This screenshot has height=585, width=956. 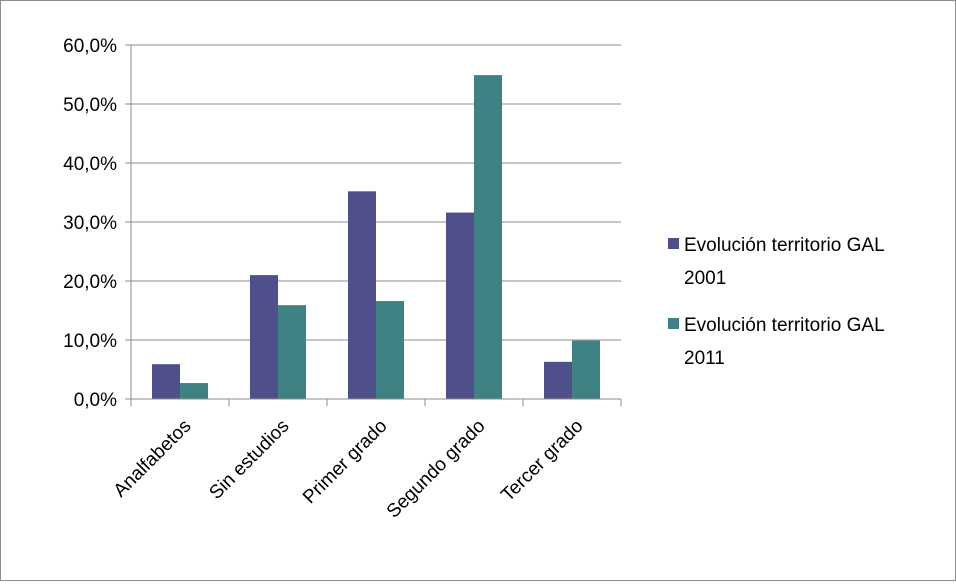 What do you see at coordinates (586, 369) in the screenshot?
I see `bar-2011-tercer-grado` at bounding box center [586, 369].